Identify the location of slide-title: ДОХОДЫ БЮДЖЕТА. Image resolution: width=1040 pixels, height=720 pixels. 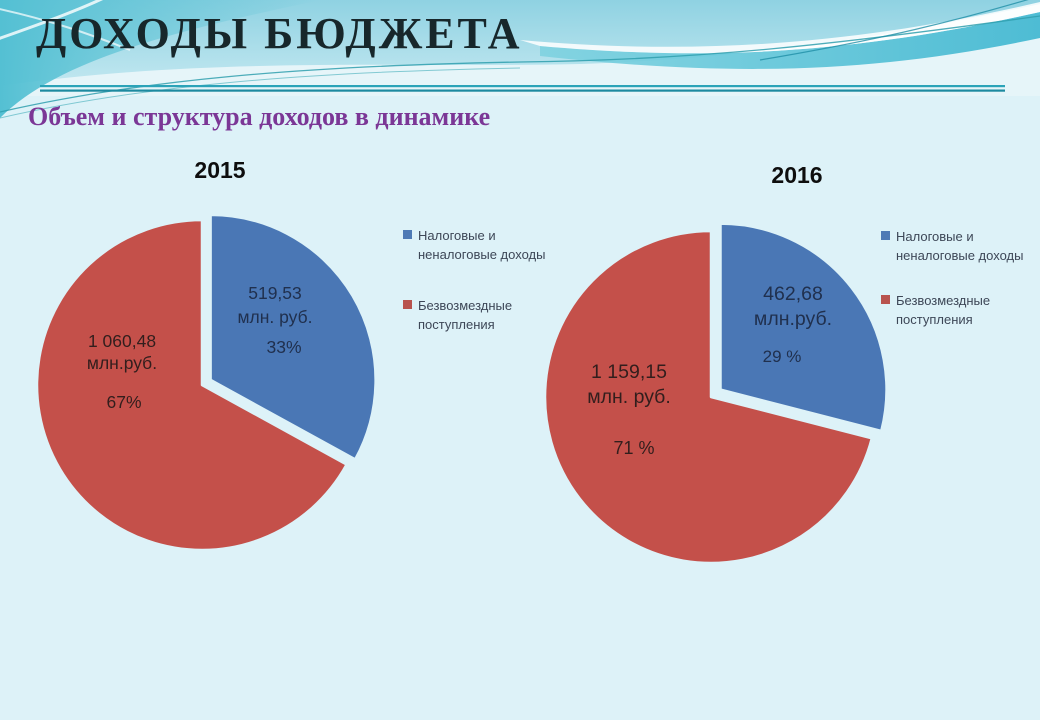
(279, 33).